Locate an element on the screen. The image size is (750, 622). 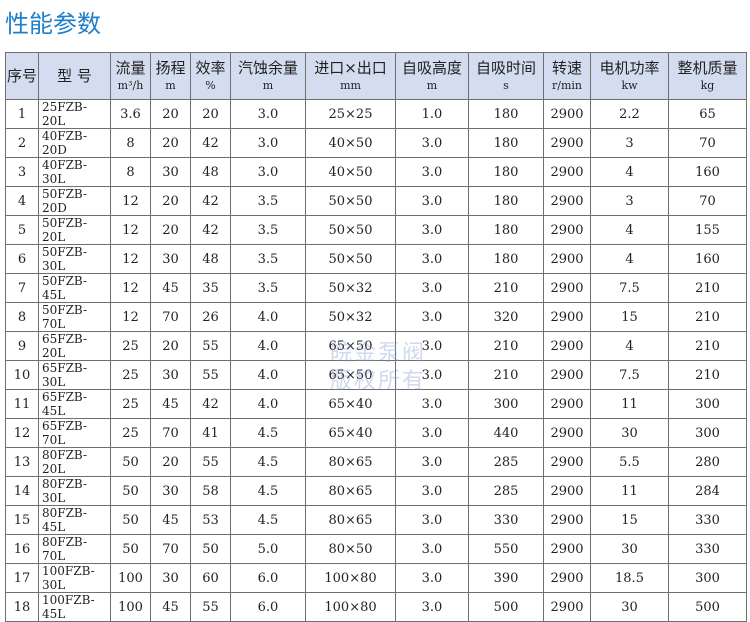
table-cell: 9 is located at coordinates (22, 346).